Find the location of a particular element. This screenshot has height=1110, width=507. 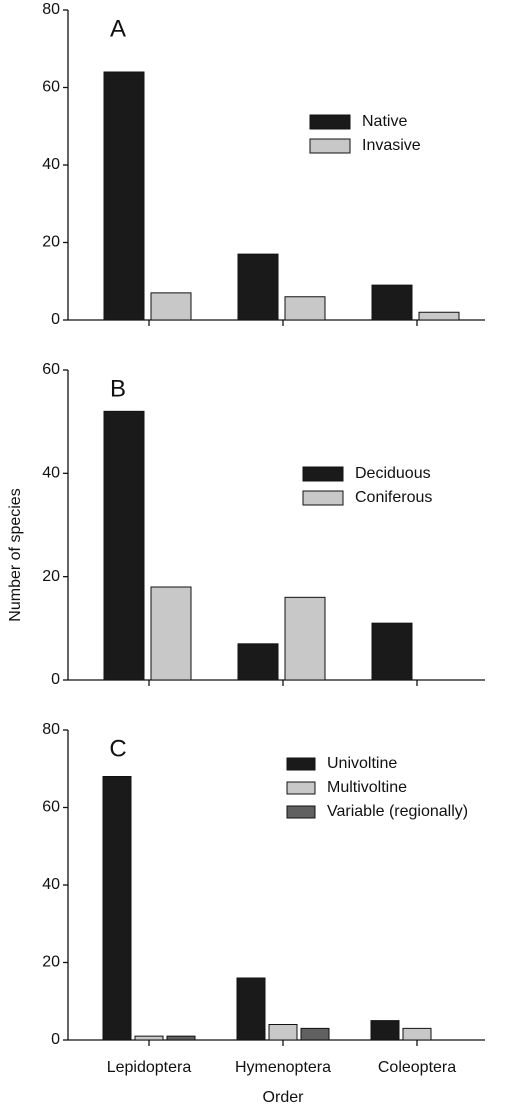

panel-label: B is located at coordinates (118, 388).